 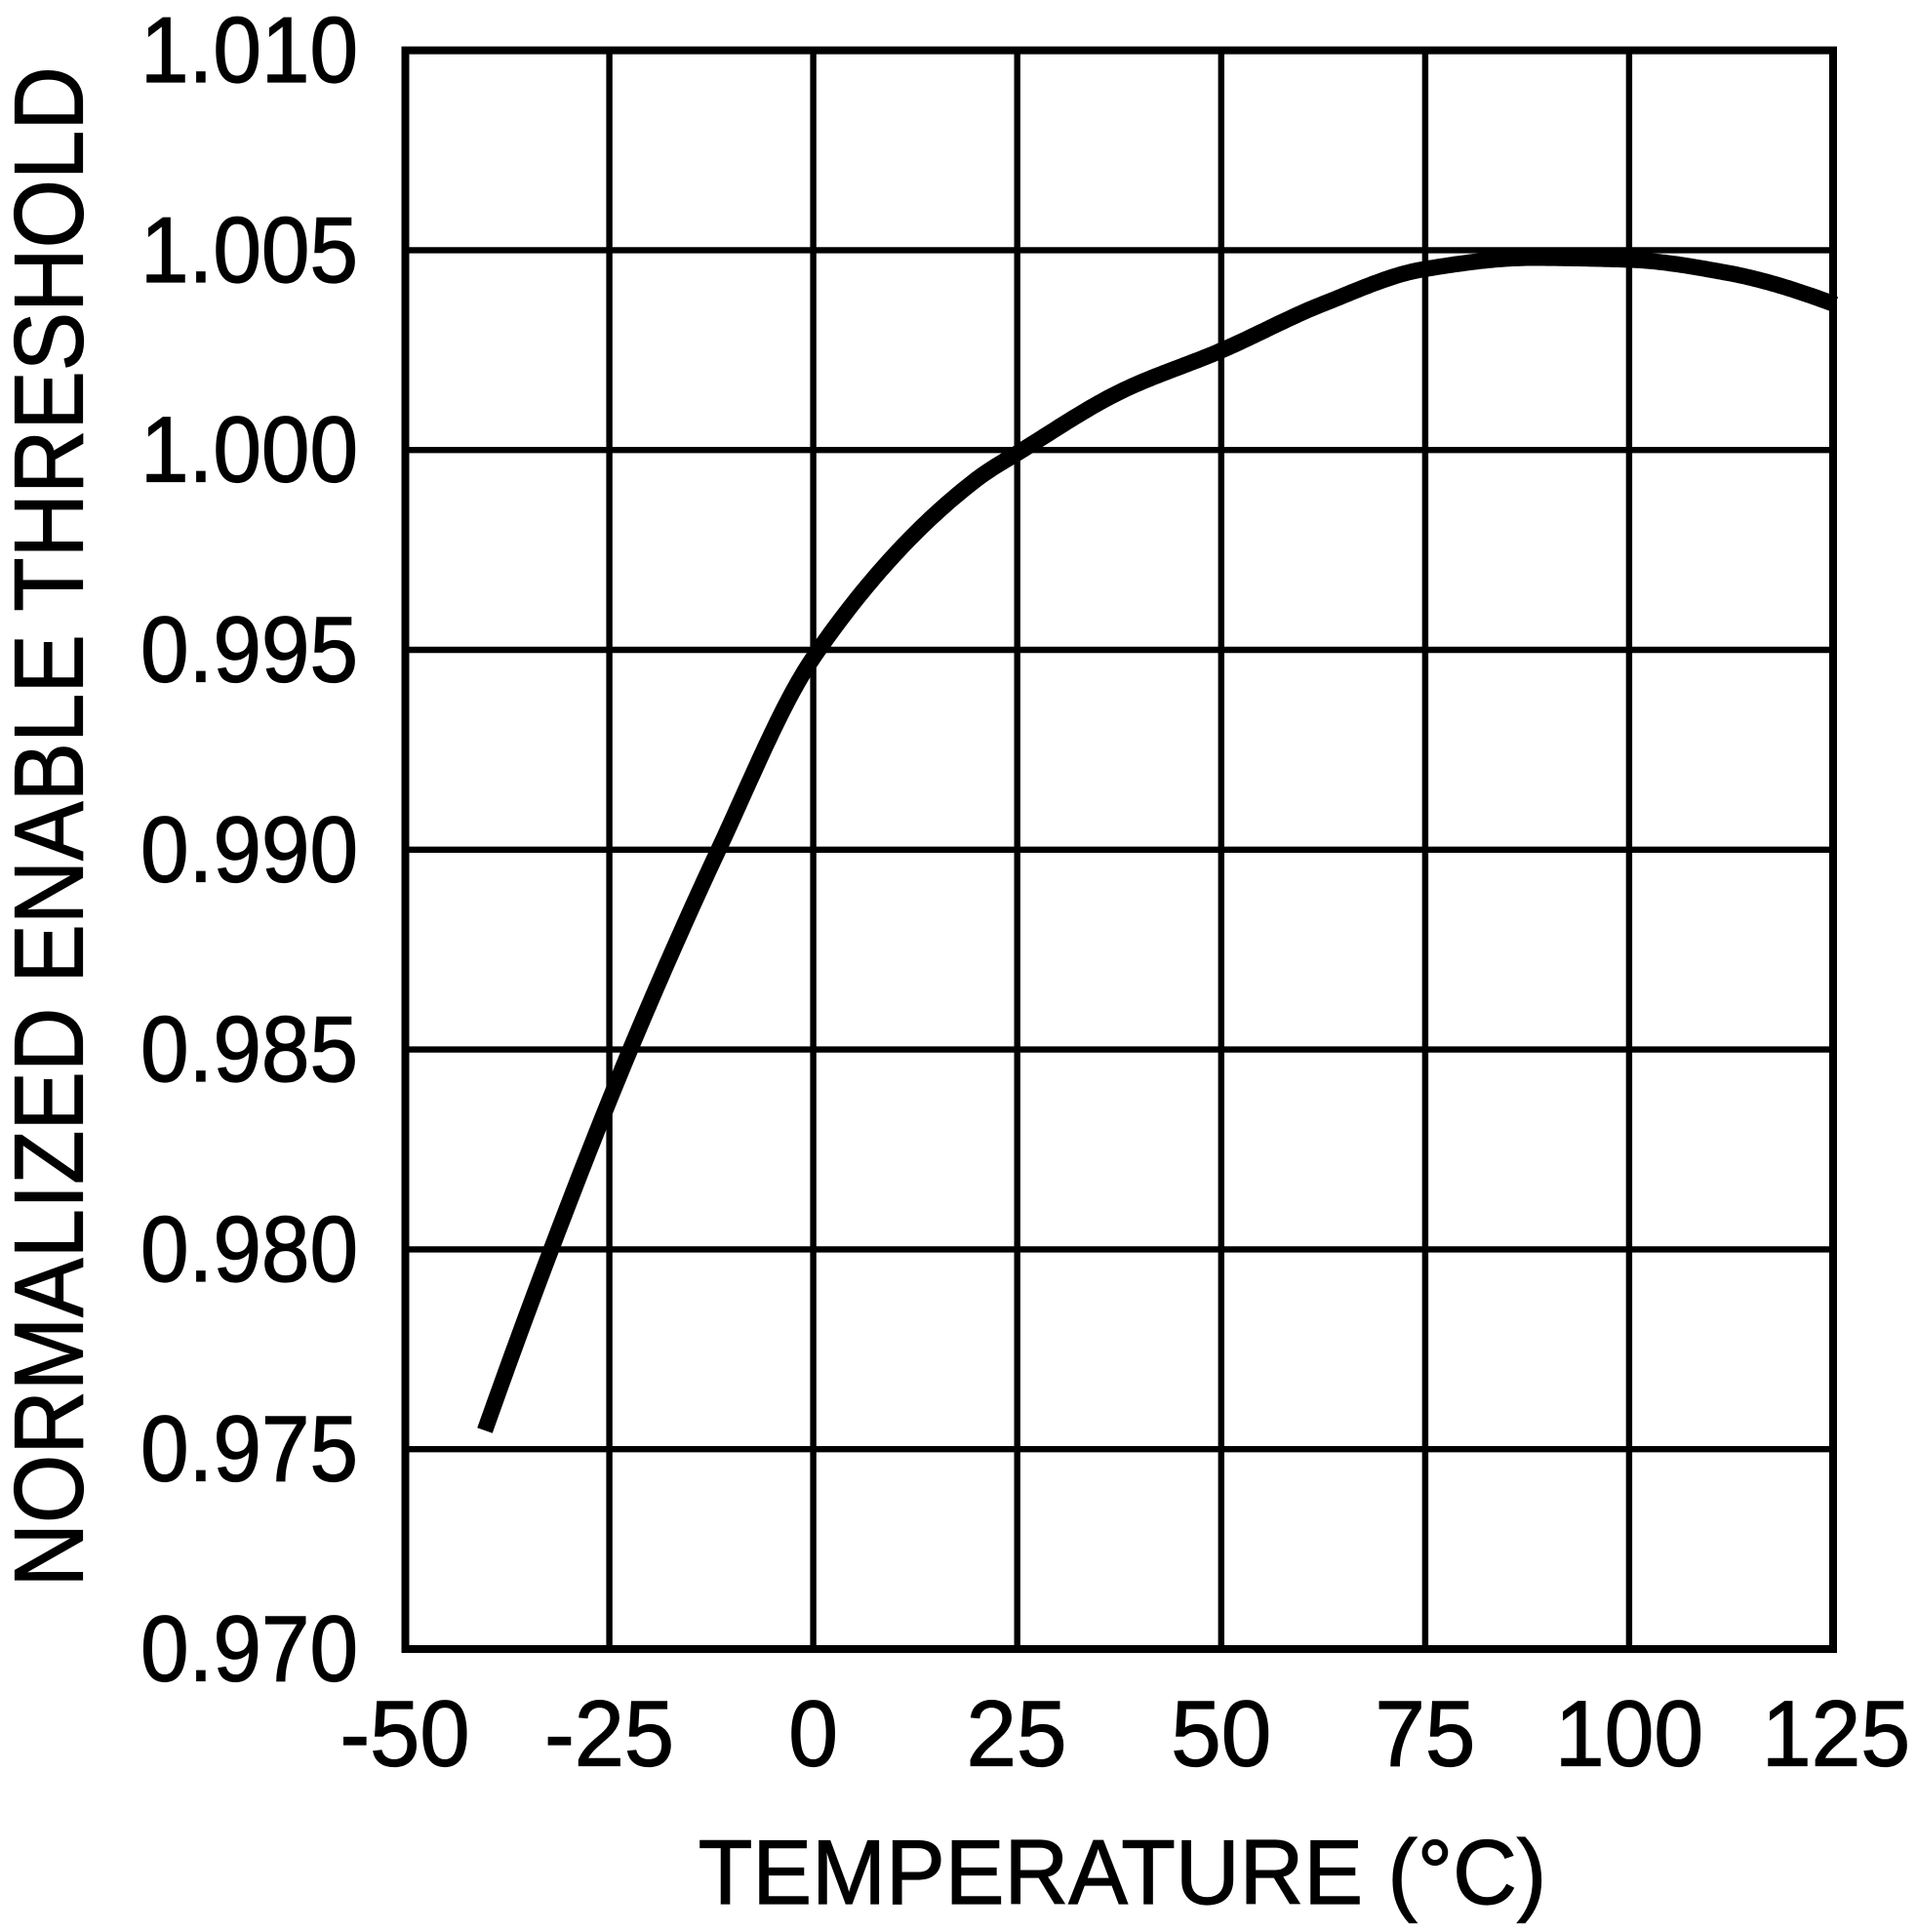 What do you see at coordinates (609, 1734) in the screenshot?
I see `svg-text: -25` at bounding box center [609, 1734].